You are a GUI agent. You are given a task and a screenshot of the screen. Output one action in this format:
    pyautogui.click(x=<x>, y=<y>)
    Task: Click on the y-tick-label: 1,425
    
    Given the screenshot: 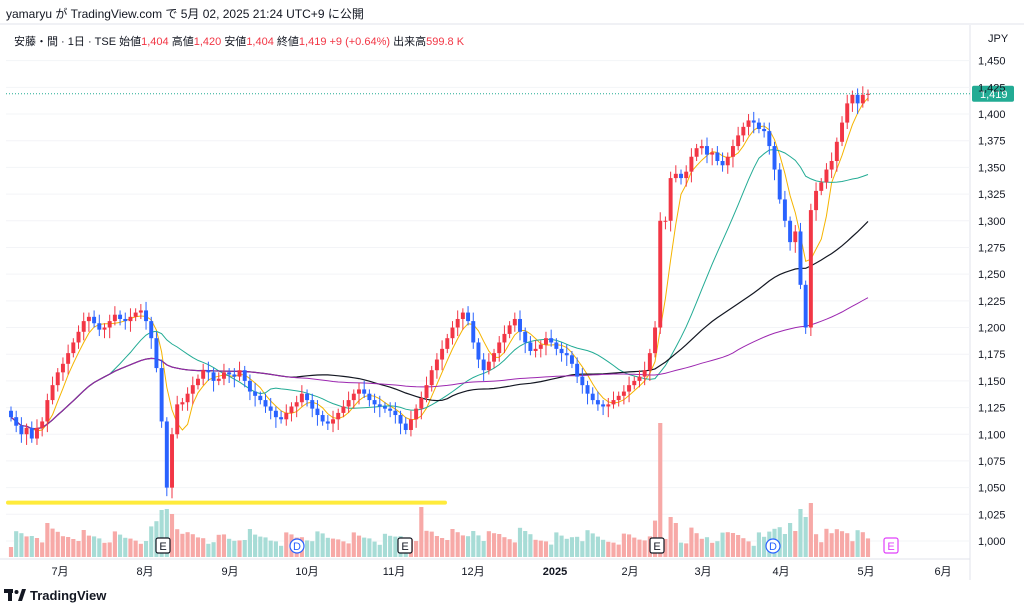 What is the action you would take?
    pyautogui.click(x=992, y=88)
    